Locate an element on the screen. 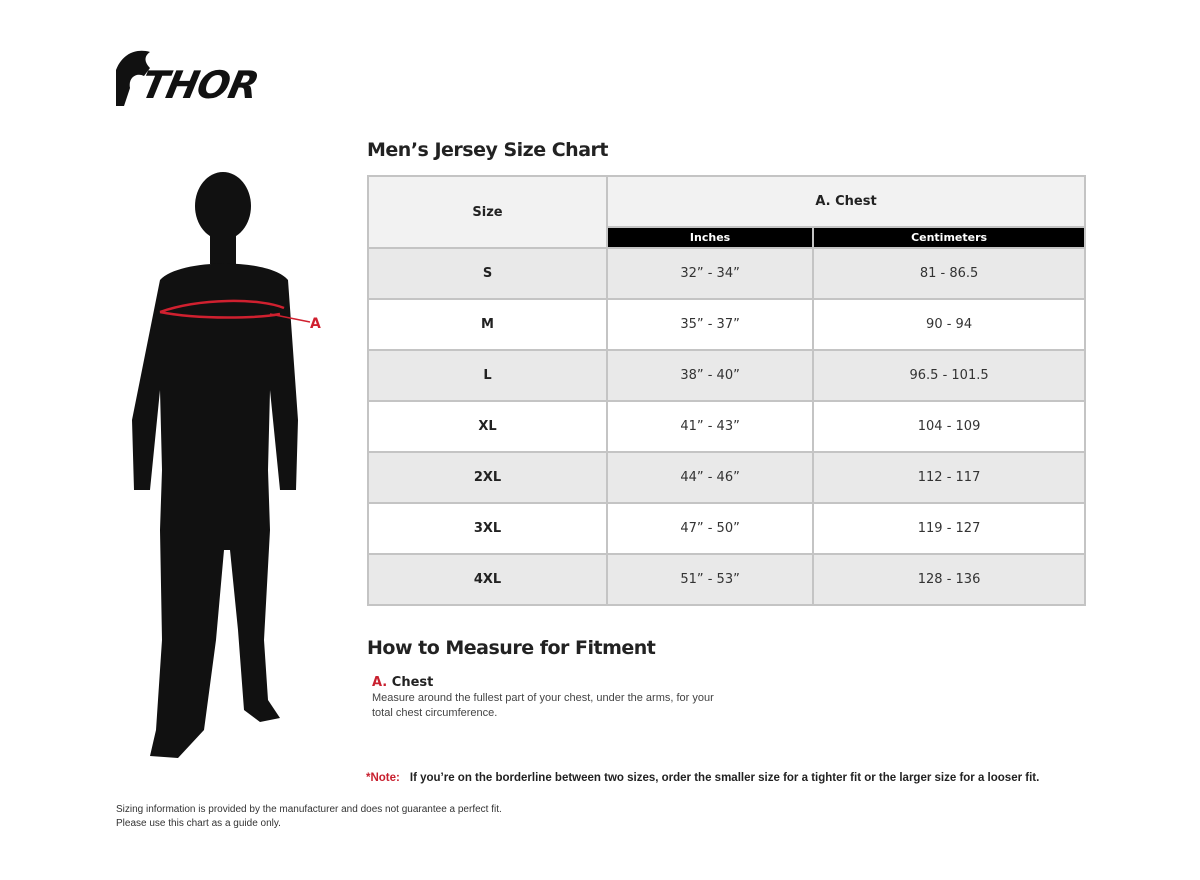 This screenshot has width=1200, height=880. cm-cell: 119 - 127 is located at coordinates (949, 528).